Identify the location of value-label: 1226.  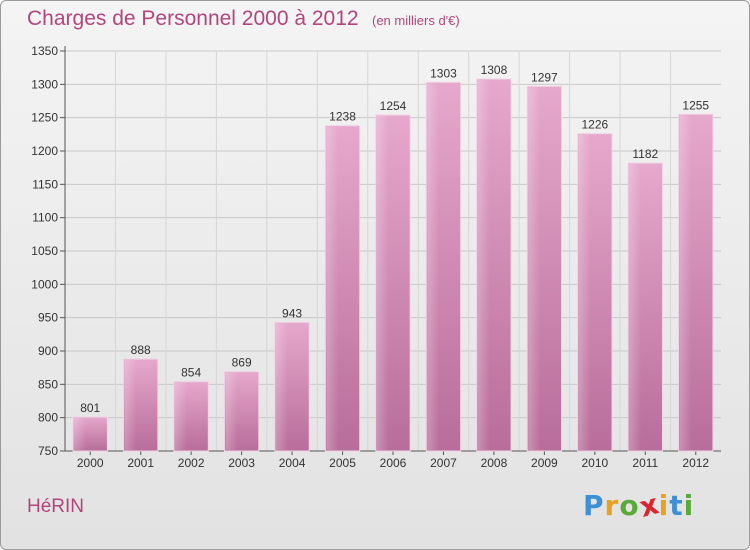
(594, 125).